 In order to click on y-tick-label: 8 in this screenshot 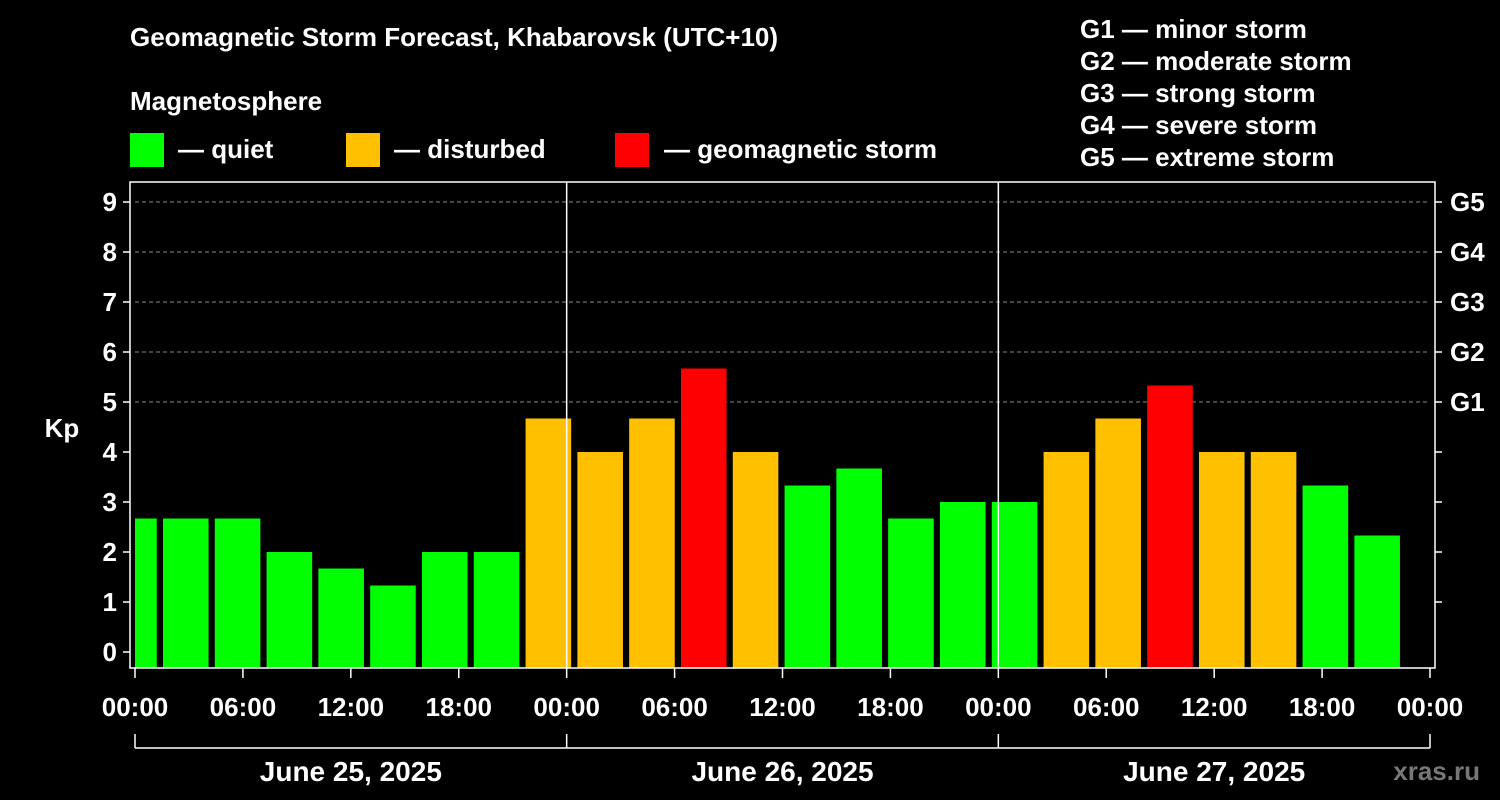, I will do `click(110, 252)`.